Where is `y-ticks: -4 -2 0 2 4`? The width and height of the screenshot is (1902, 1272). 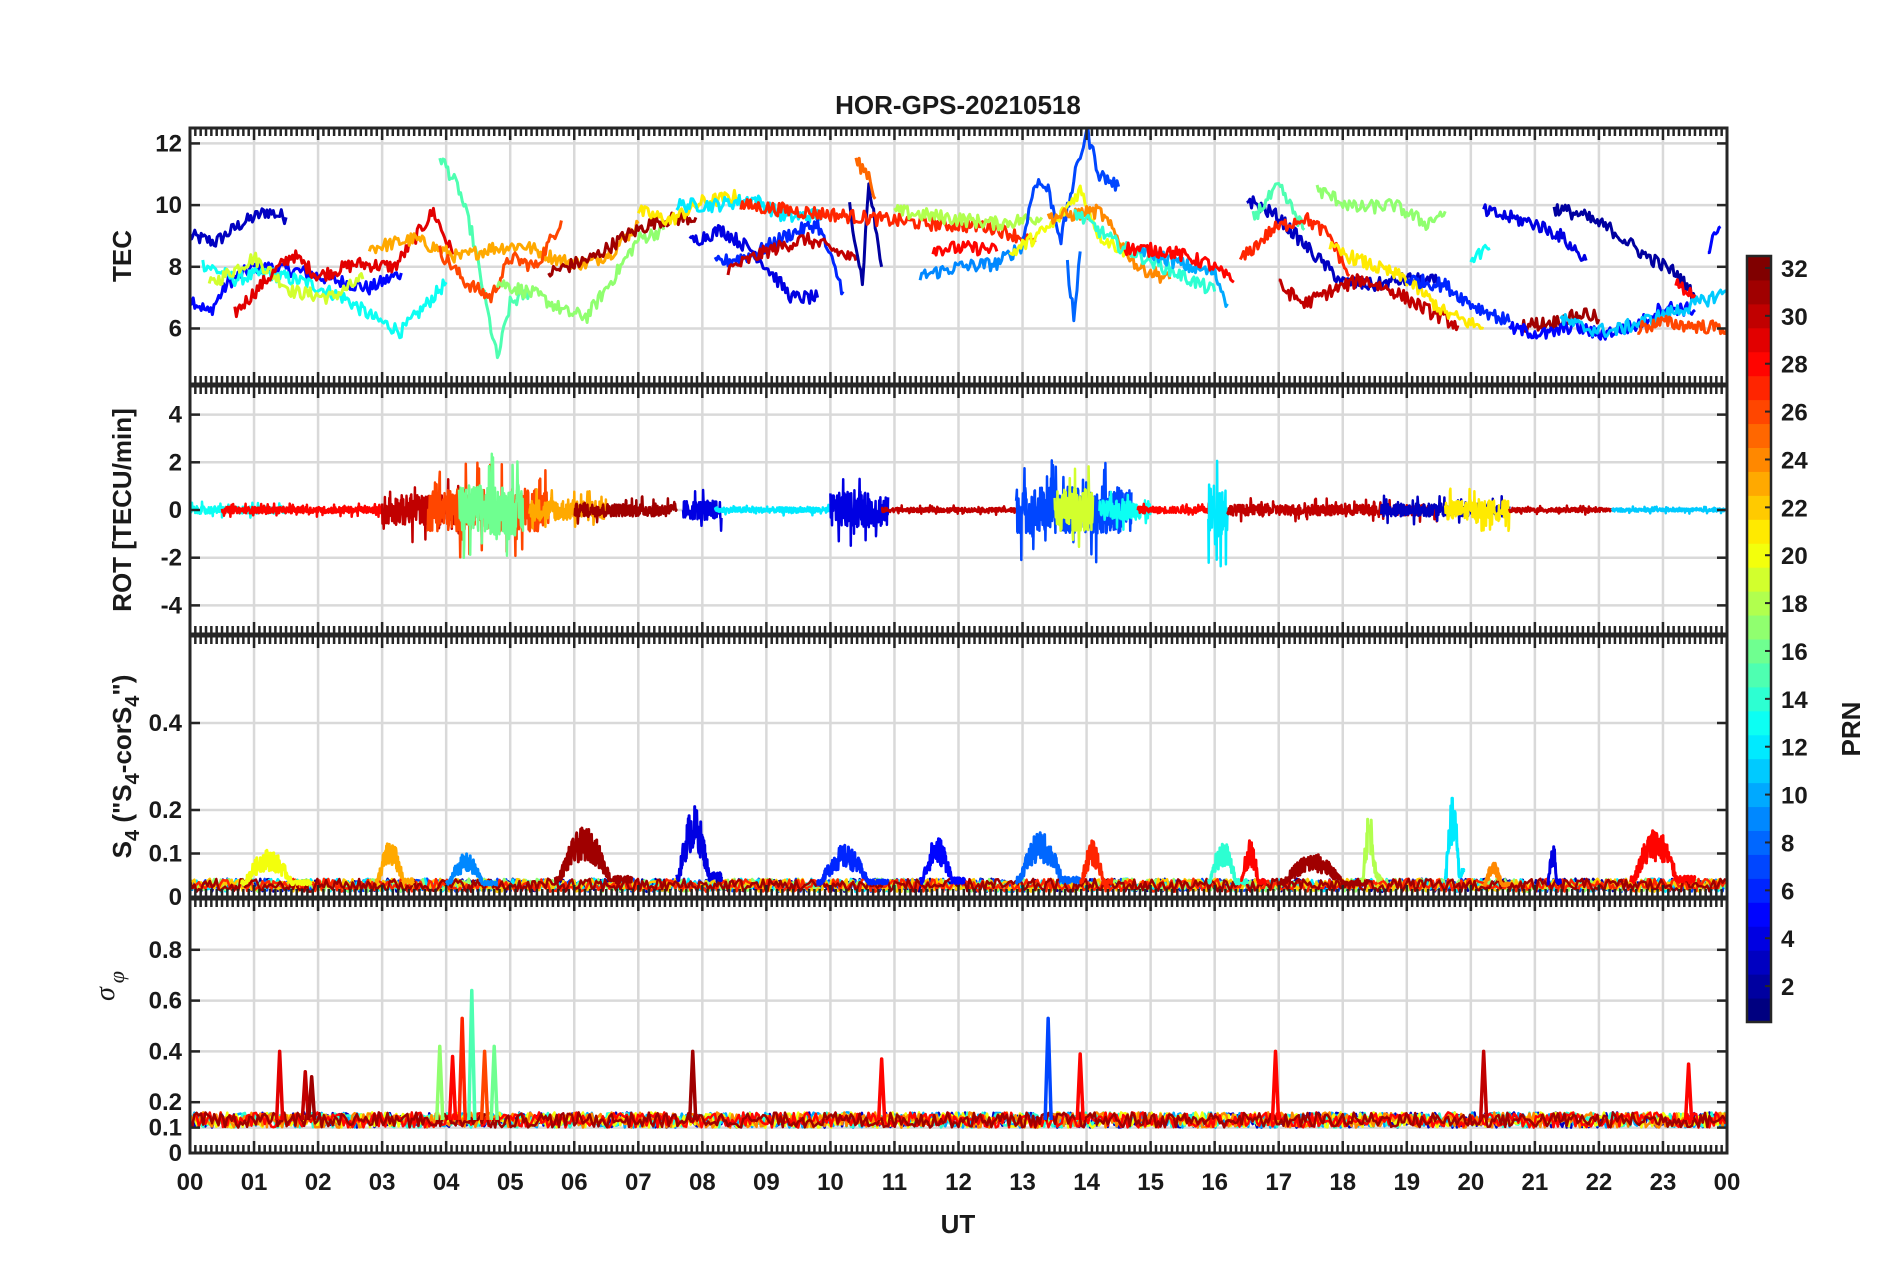 y-ticks: -4 -2 0 2 4 is located at coordinates (944, 510).